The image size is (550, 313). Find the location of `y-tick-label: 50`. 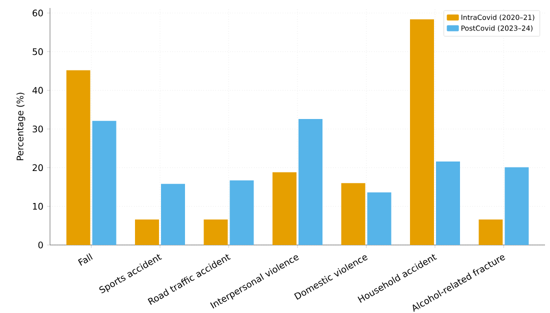

y-tick-label: 50 is located at coordinates (37, 52).